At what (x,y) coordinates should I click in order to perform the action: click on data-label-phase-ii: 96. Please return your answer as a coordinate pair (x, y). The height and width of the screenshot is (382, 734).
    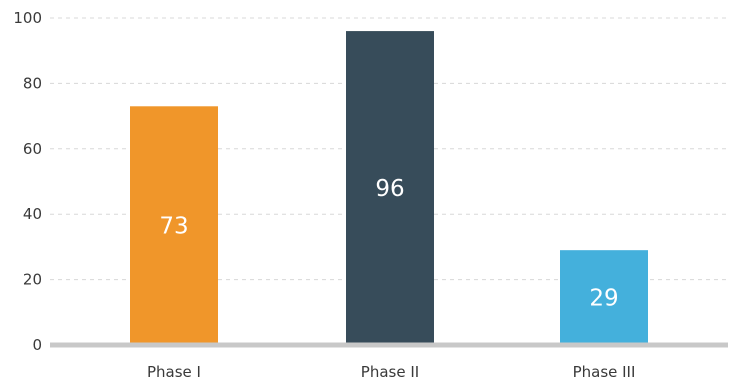
    Looking at the image, I should click on (389, 189).